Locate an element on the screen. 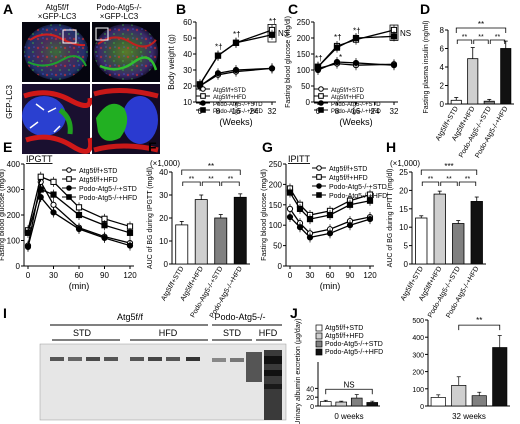  x-tick-label: 32 is located at coordinates (394, 111).